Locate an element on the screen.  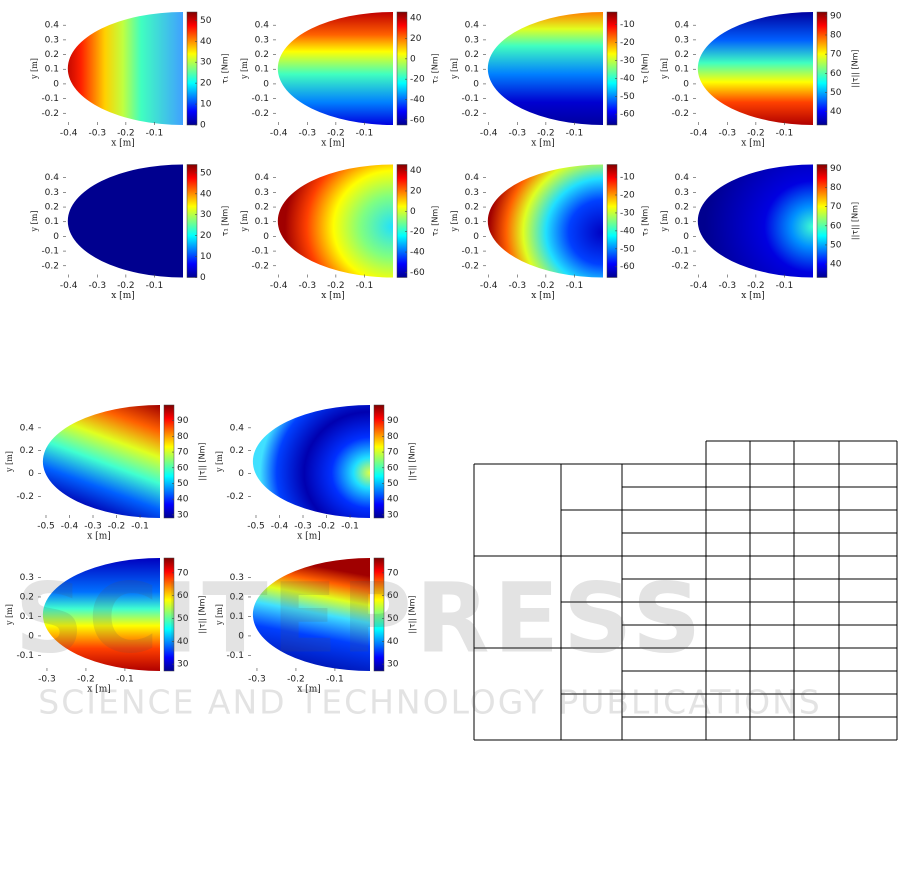
x-tick-label: -0.5 is located at coordinates (256, 527).